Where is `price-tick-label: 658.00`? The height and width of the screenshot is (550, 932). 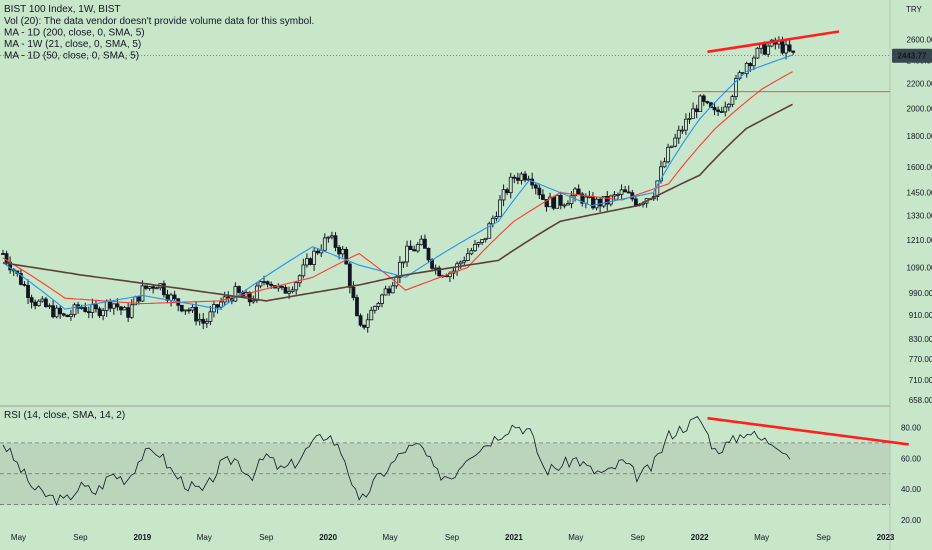 price-tick-label: 658.00 is located at coordinates (920, 400).